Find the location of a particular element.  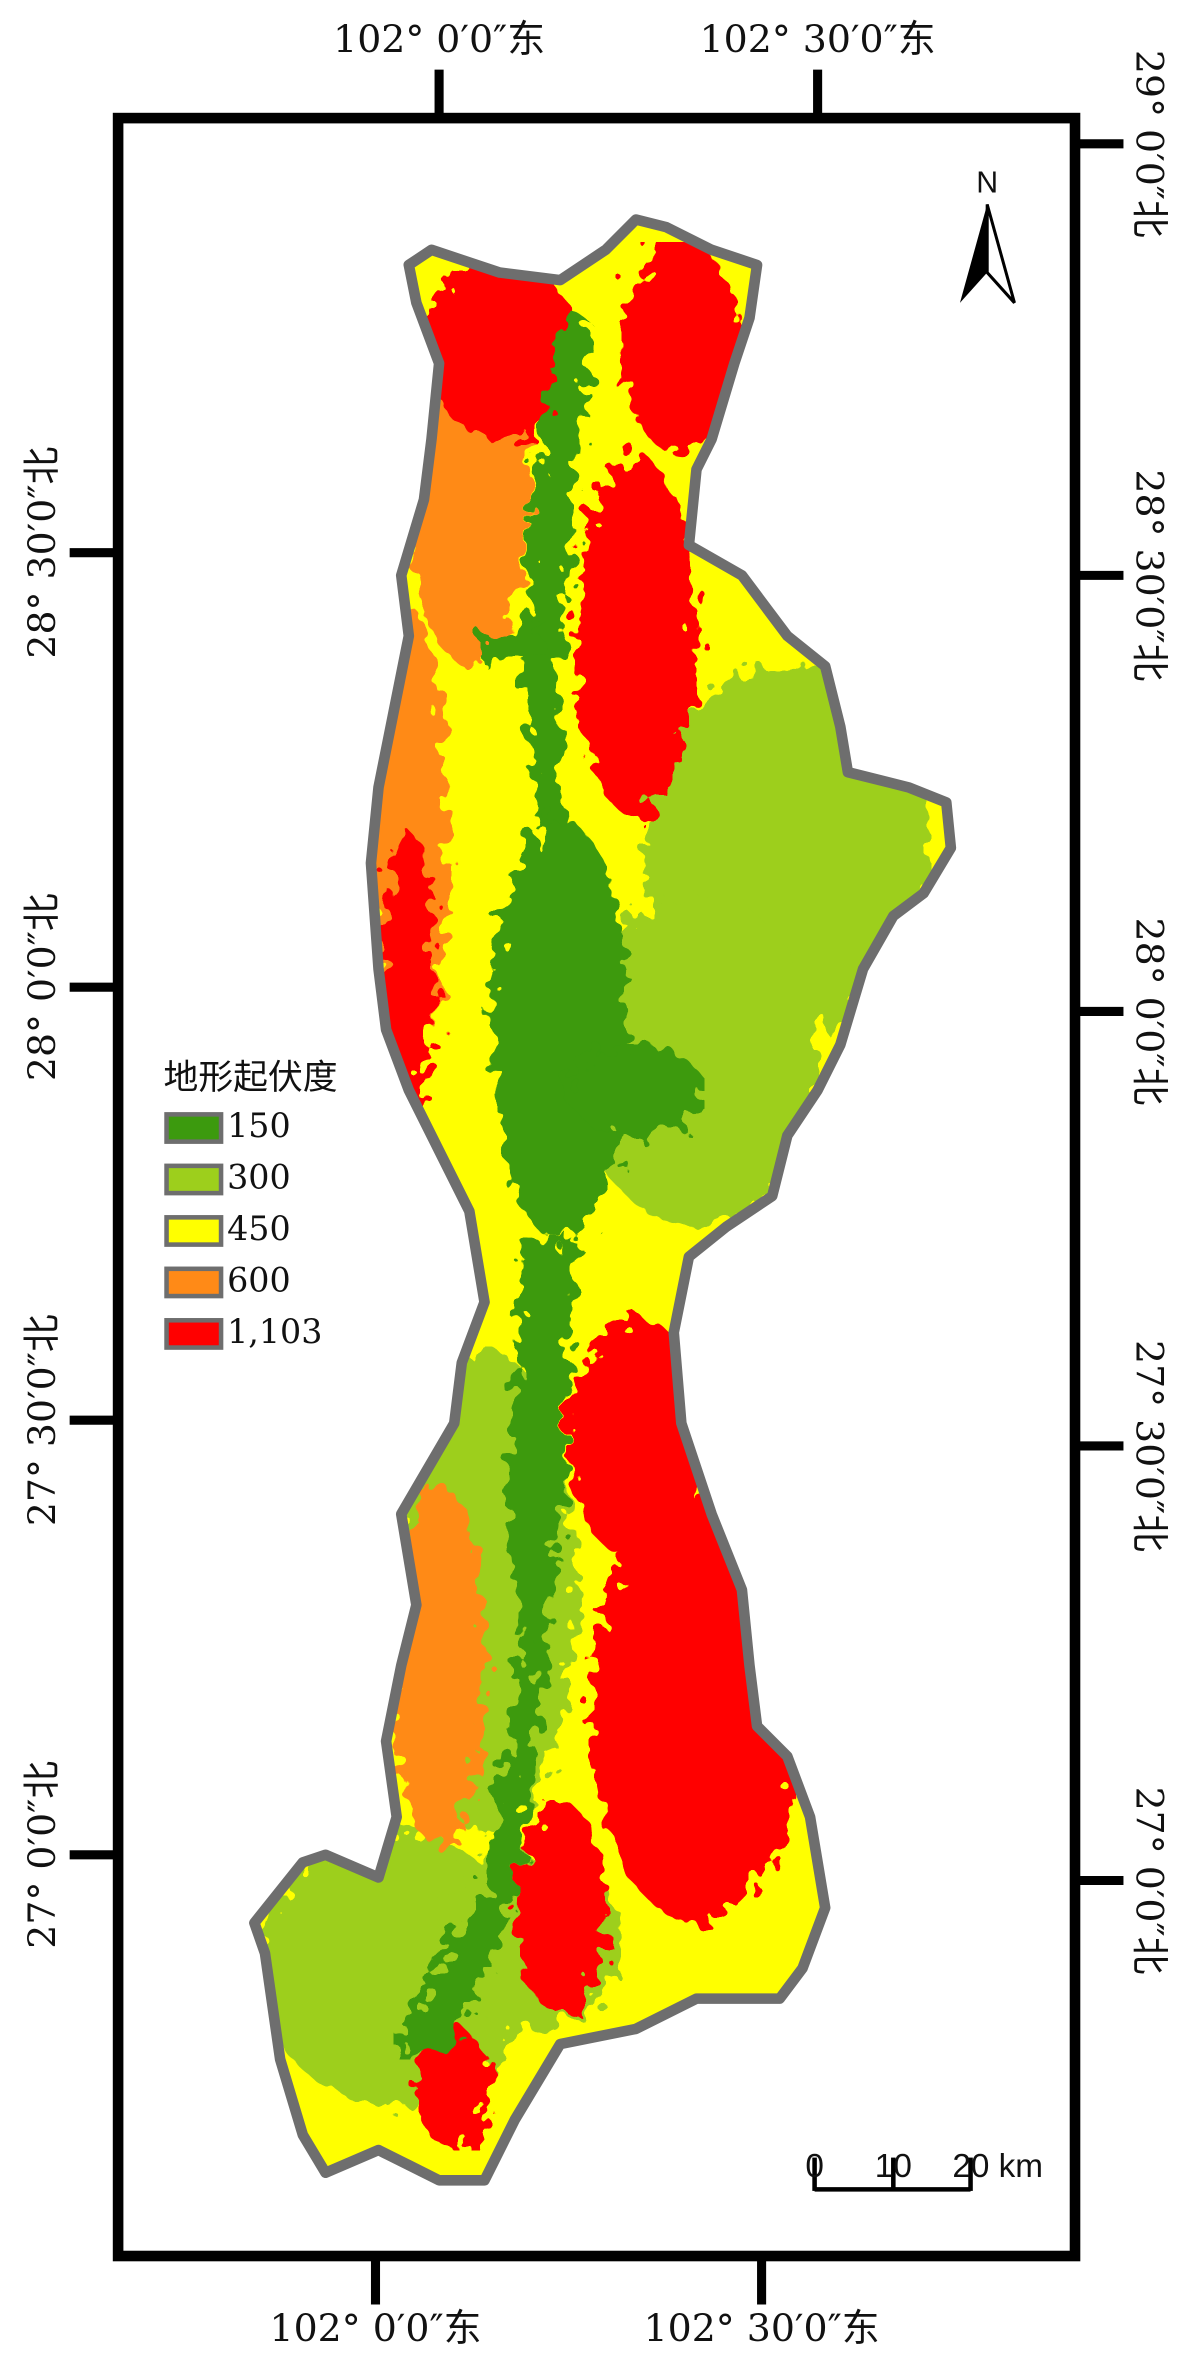

top-label: 102° 0′0″东 is located at coordinates (439, 39).